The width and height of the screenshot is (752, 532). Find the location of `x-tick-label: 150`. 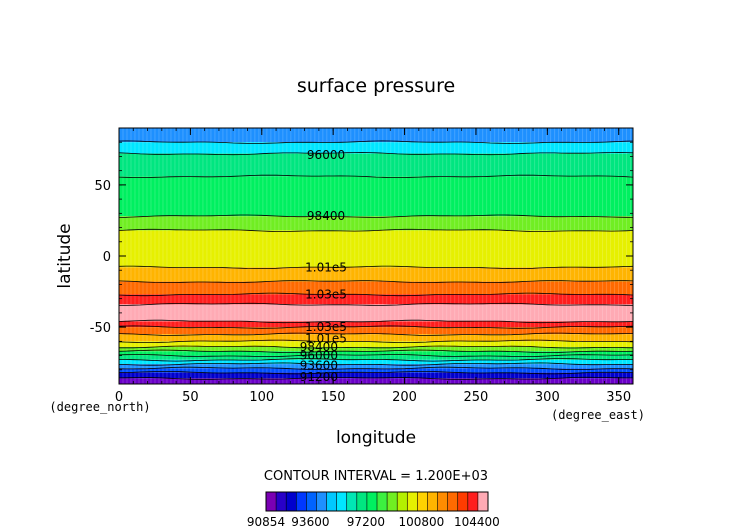

x-tick-label: 150 is located at coordinates (333, 397).